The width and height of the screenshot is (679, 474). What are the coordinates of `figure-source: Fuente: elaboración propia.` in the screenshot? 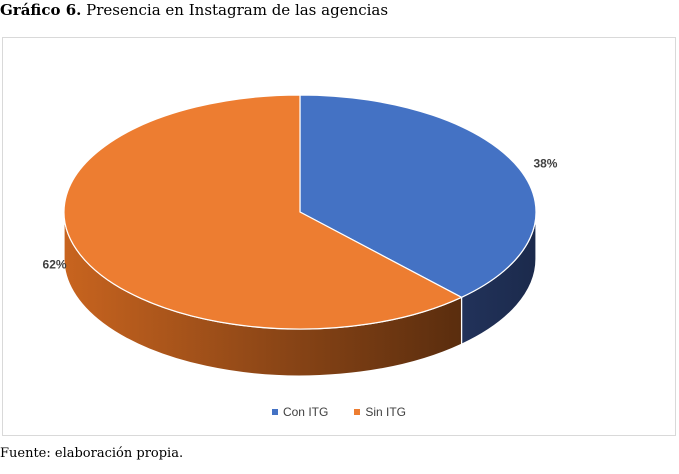 It's located at (92, 453).